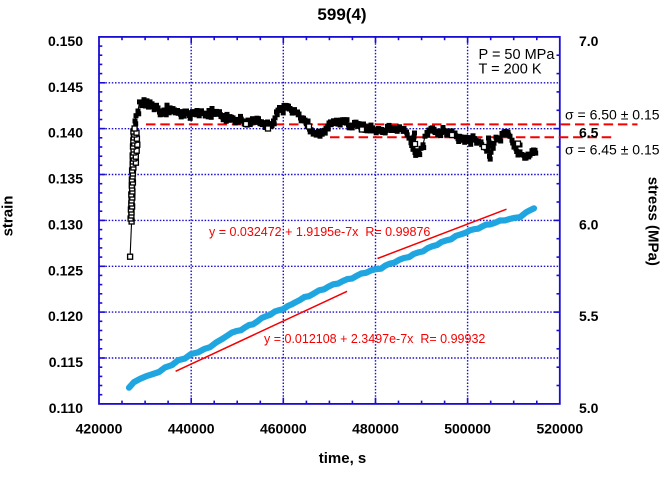 The image size is (665, 477). I want to click on svg-text: 0.120, so click(65, 316).